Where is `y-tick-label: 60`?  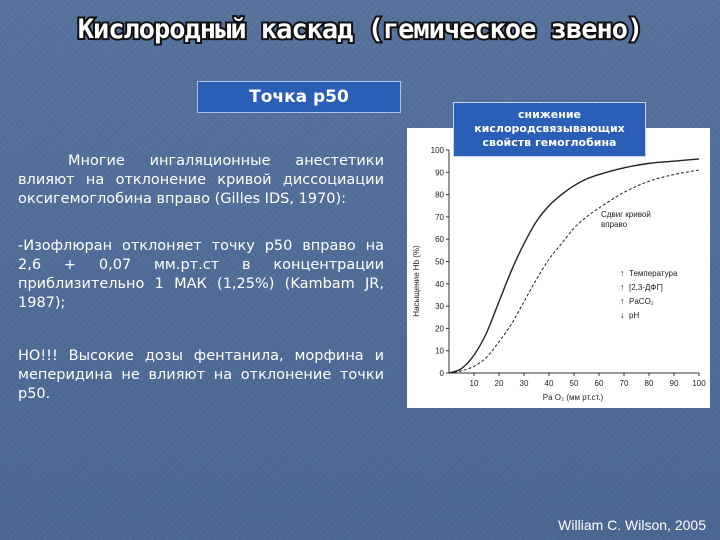
y-tick-label: 60 is located at coordinates (439, 239).